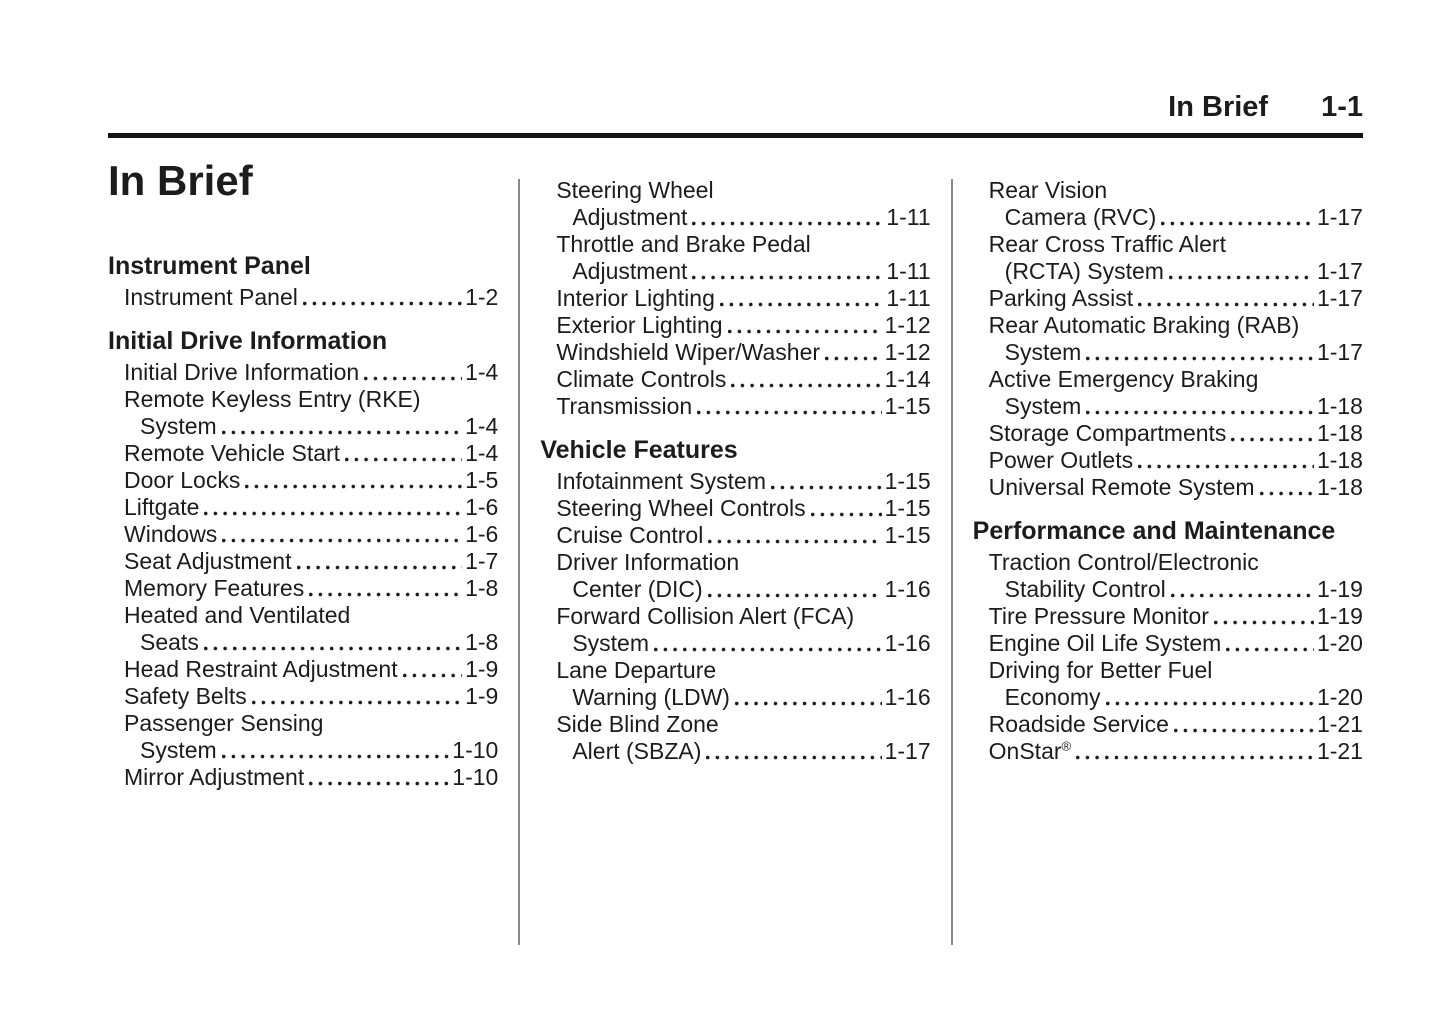  Describe the element at coordinates (743, 481) in the screenshot. I see `entry-final-line: Infotainment System 1-15` at that location.